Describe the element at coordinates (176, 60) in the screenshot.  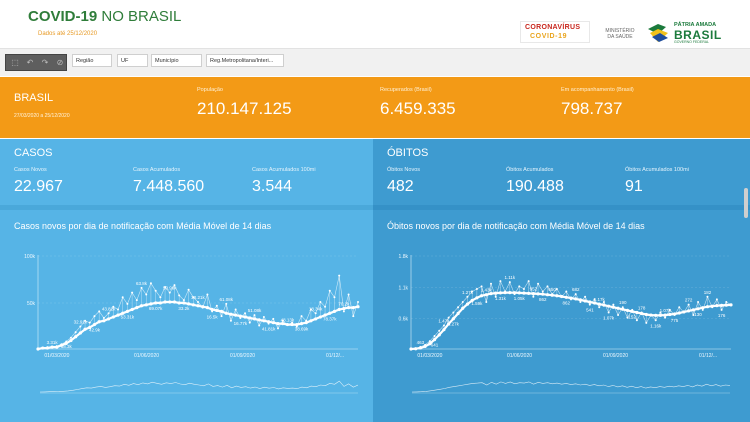
I see `filter-municipio: Município` at that location.